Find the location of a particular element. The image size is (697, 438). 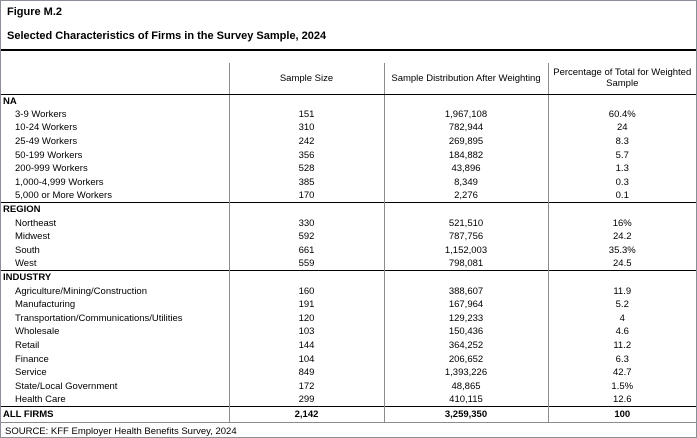

row-value: 528 is located at coordinates (306, 168).